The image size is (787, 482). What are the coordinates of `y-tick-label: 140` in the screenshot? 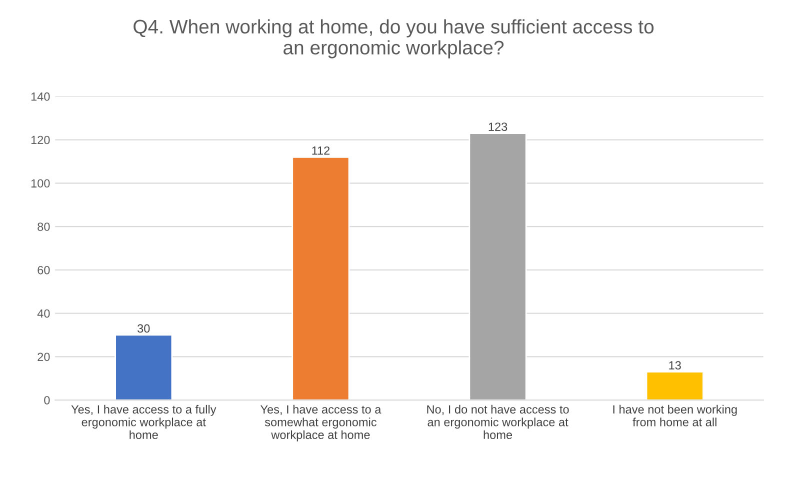 It's located at (40, 96).